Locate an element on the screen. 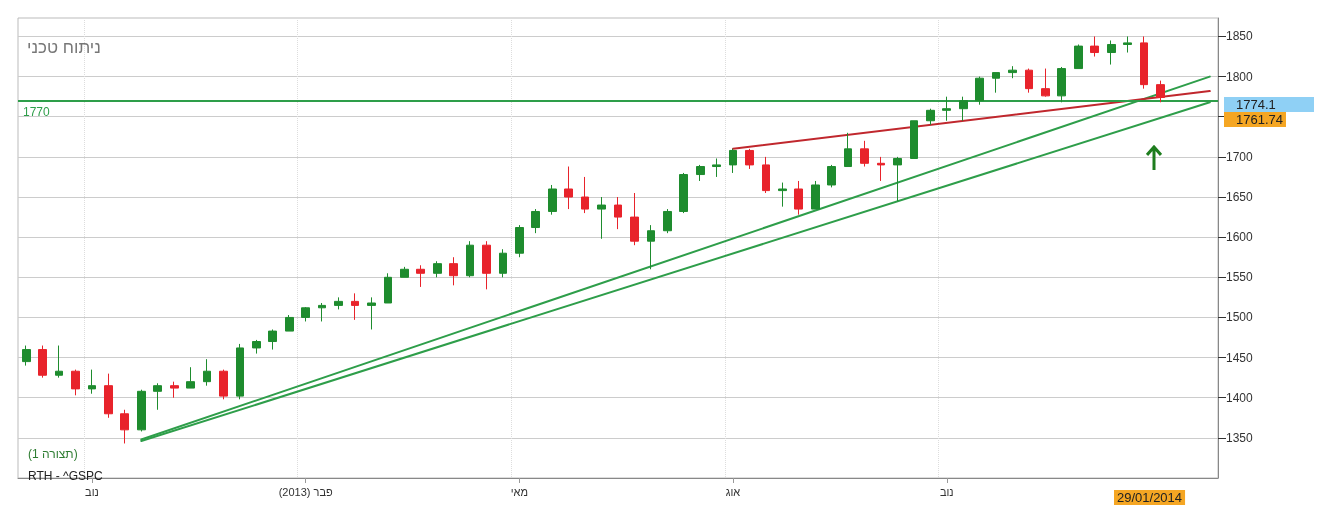  text: 29/01/2014 is located at coordinates (1150, 497).